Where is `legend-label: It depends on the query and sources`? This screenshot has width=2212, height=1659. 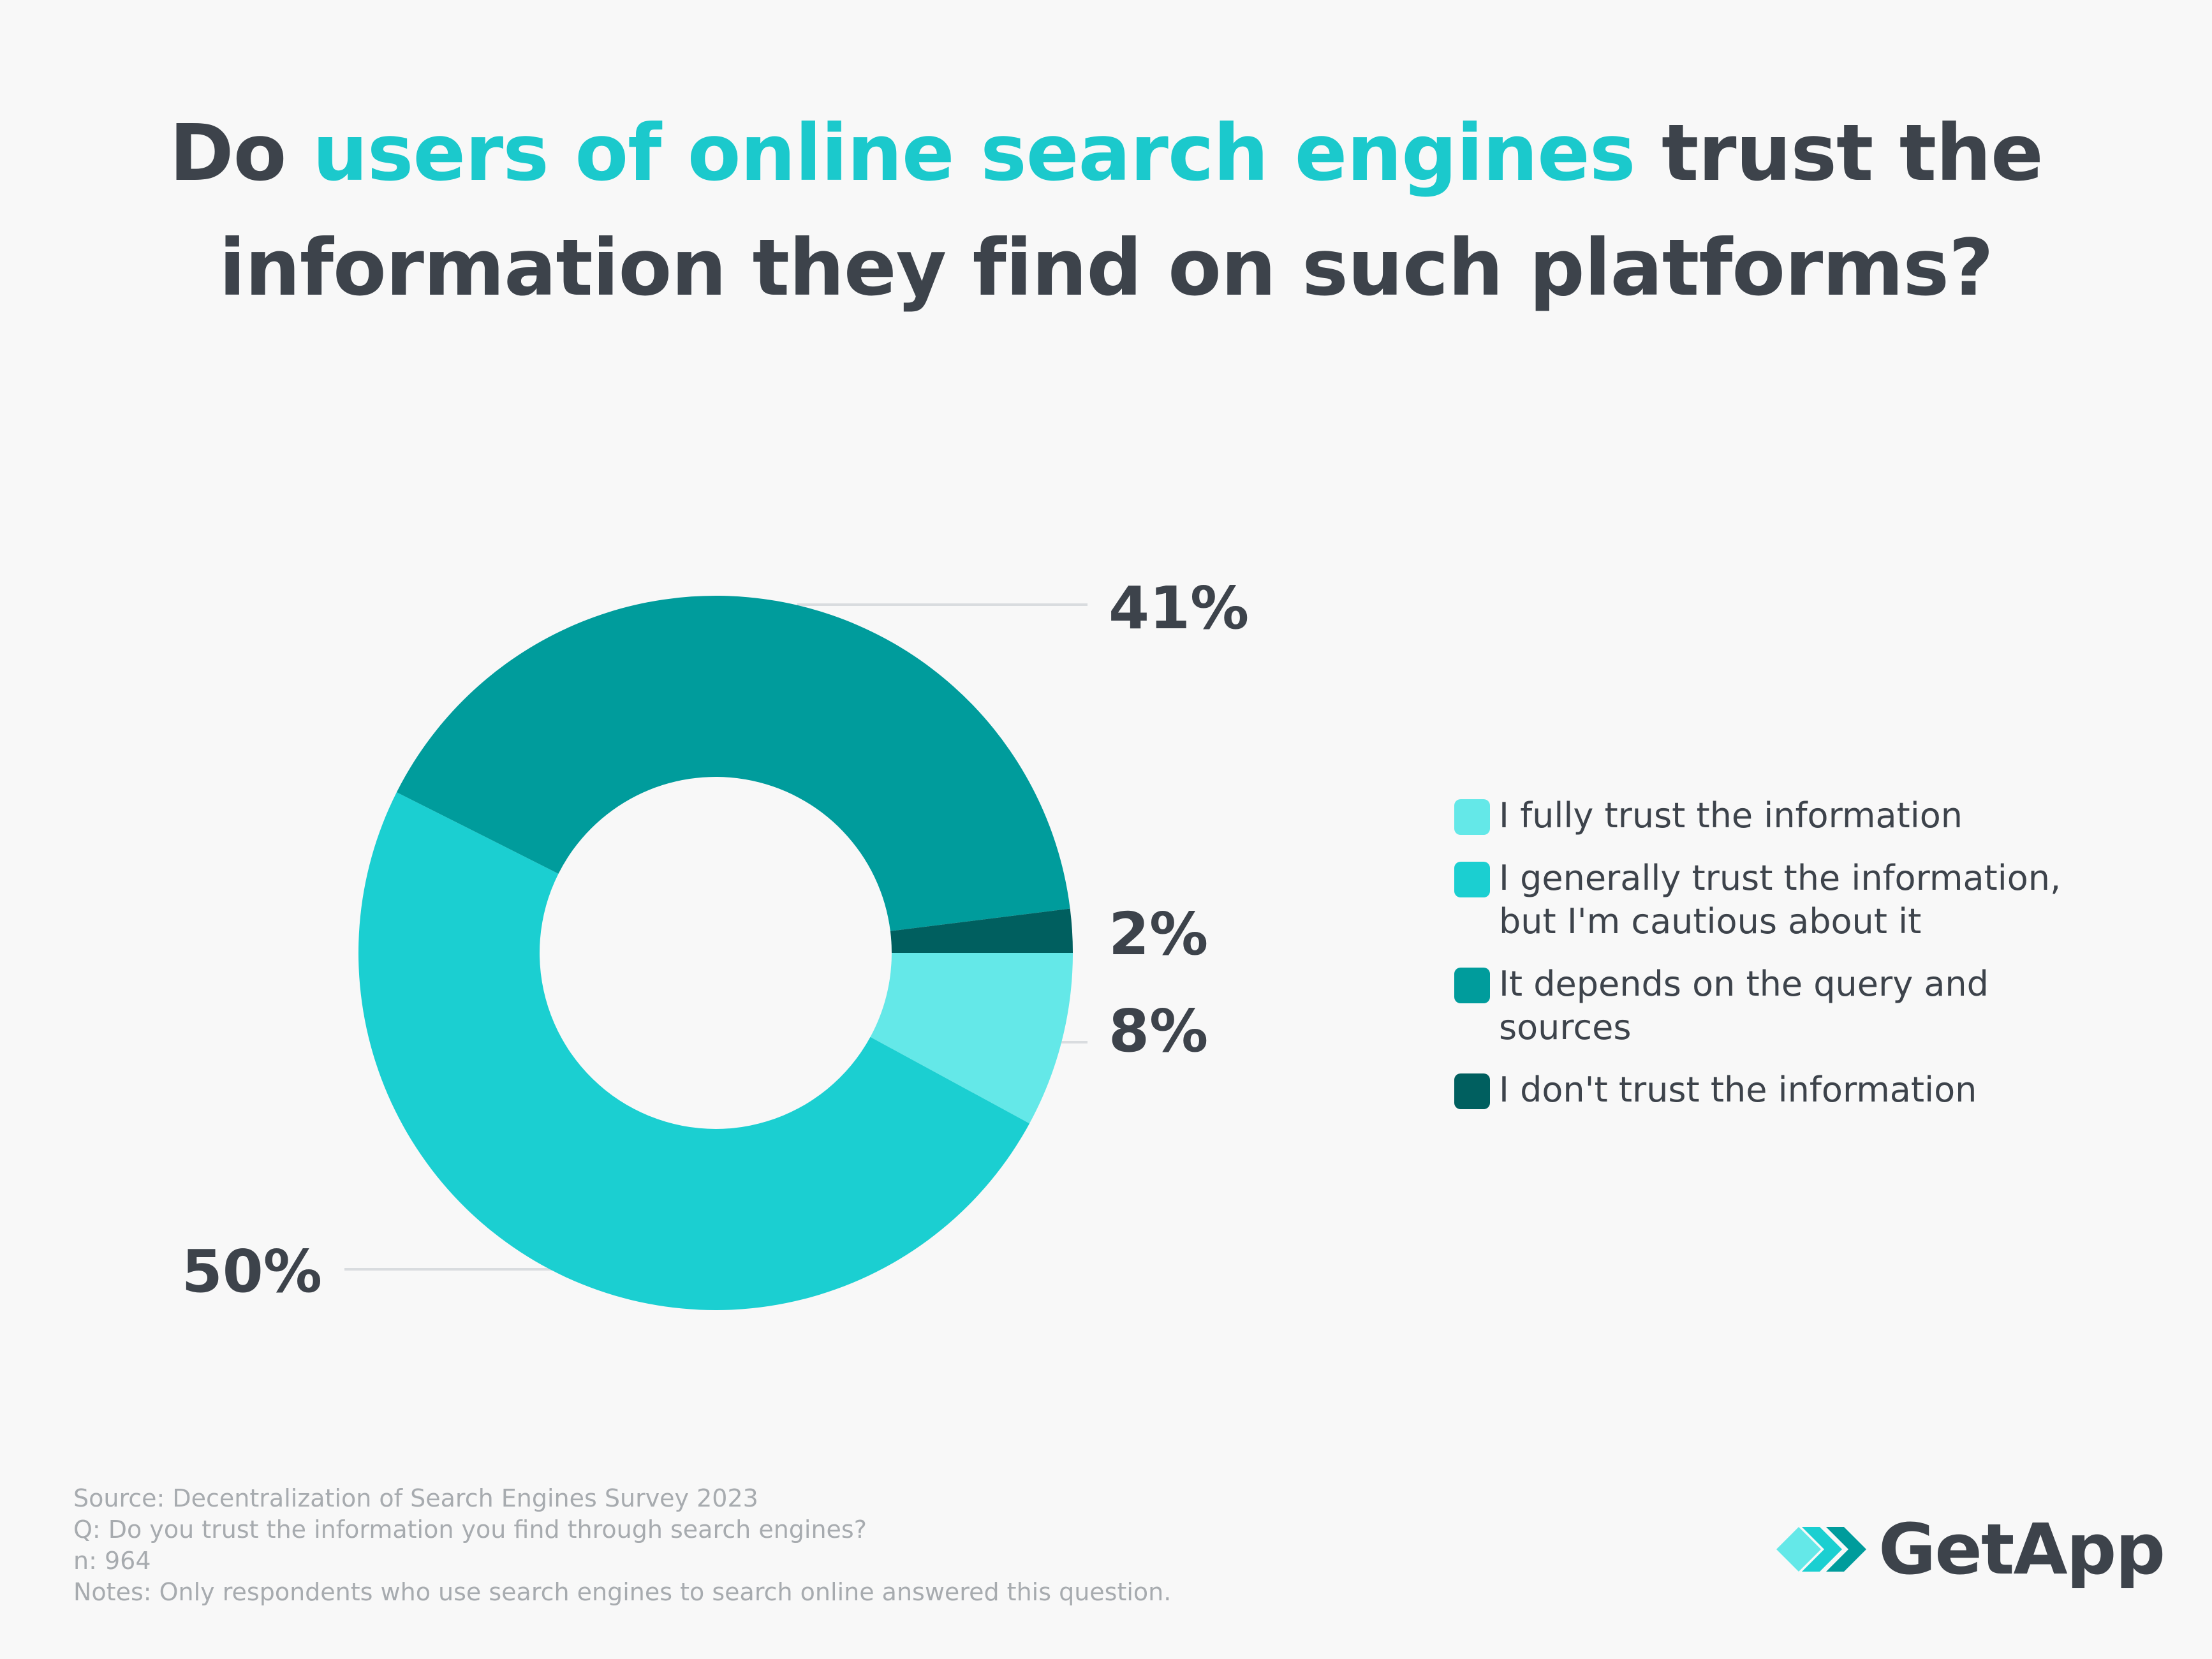 legend-label: It depends on the query and sources is located at coordinates (1744, 1006).